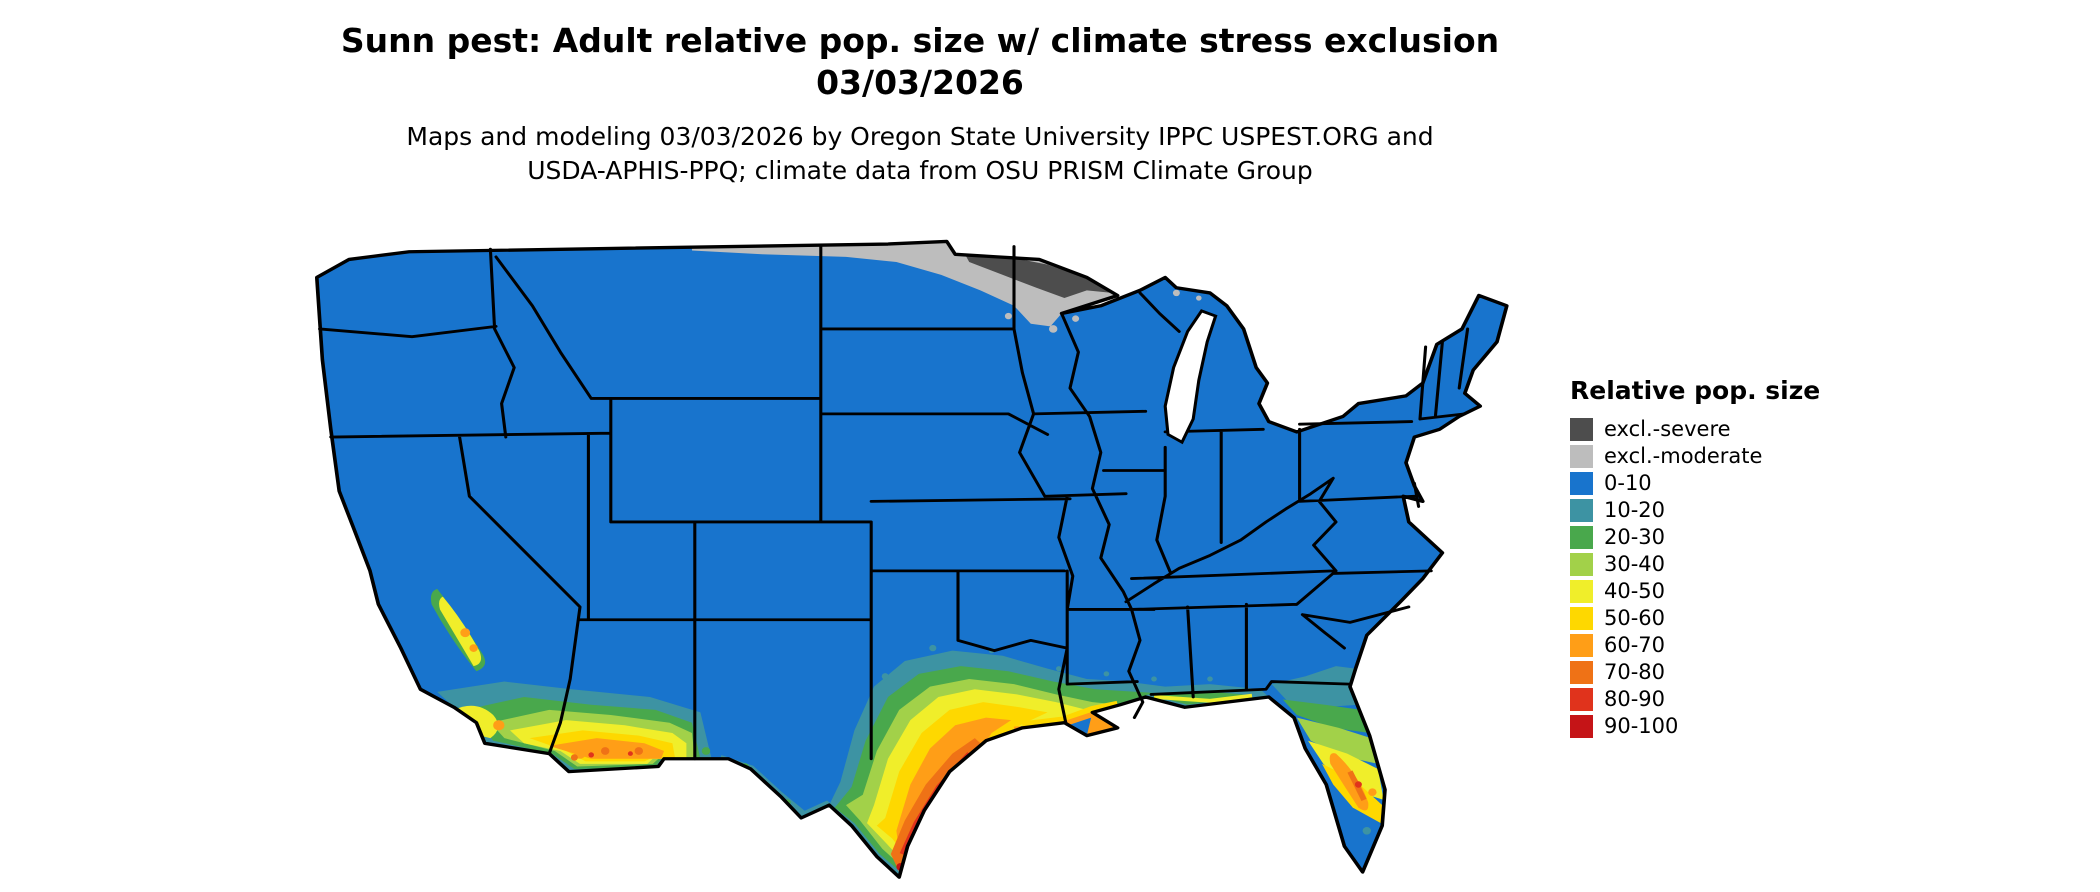  I want to click on legend-label: excl.-moderate, so click(1683, 456).